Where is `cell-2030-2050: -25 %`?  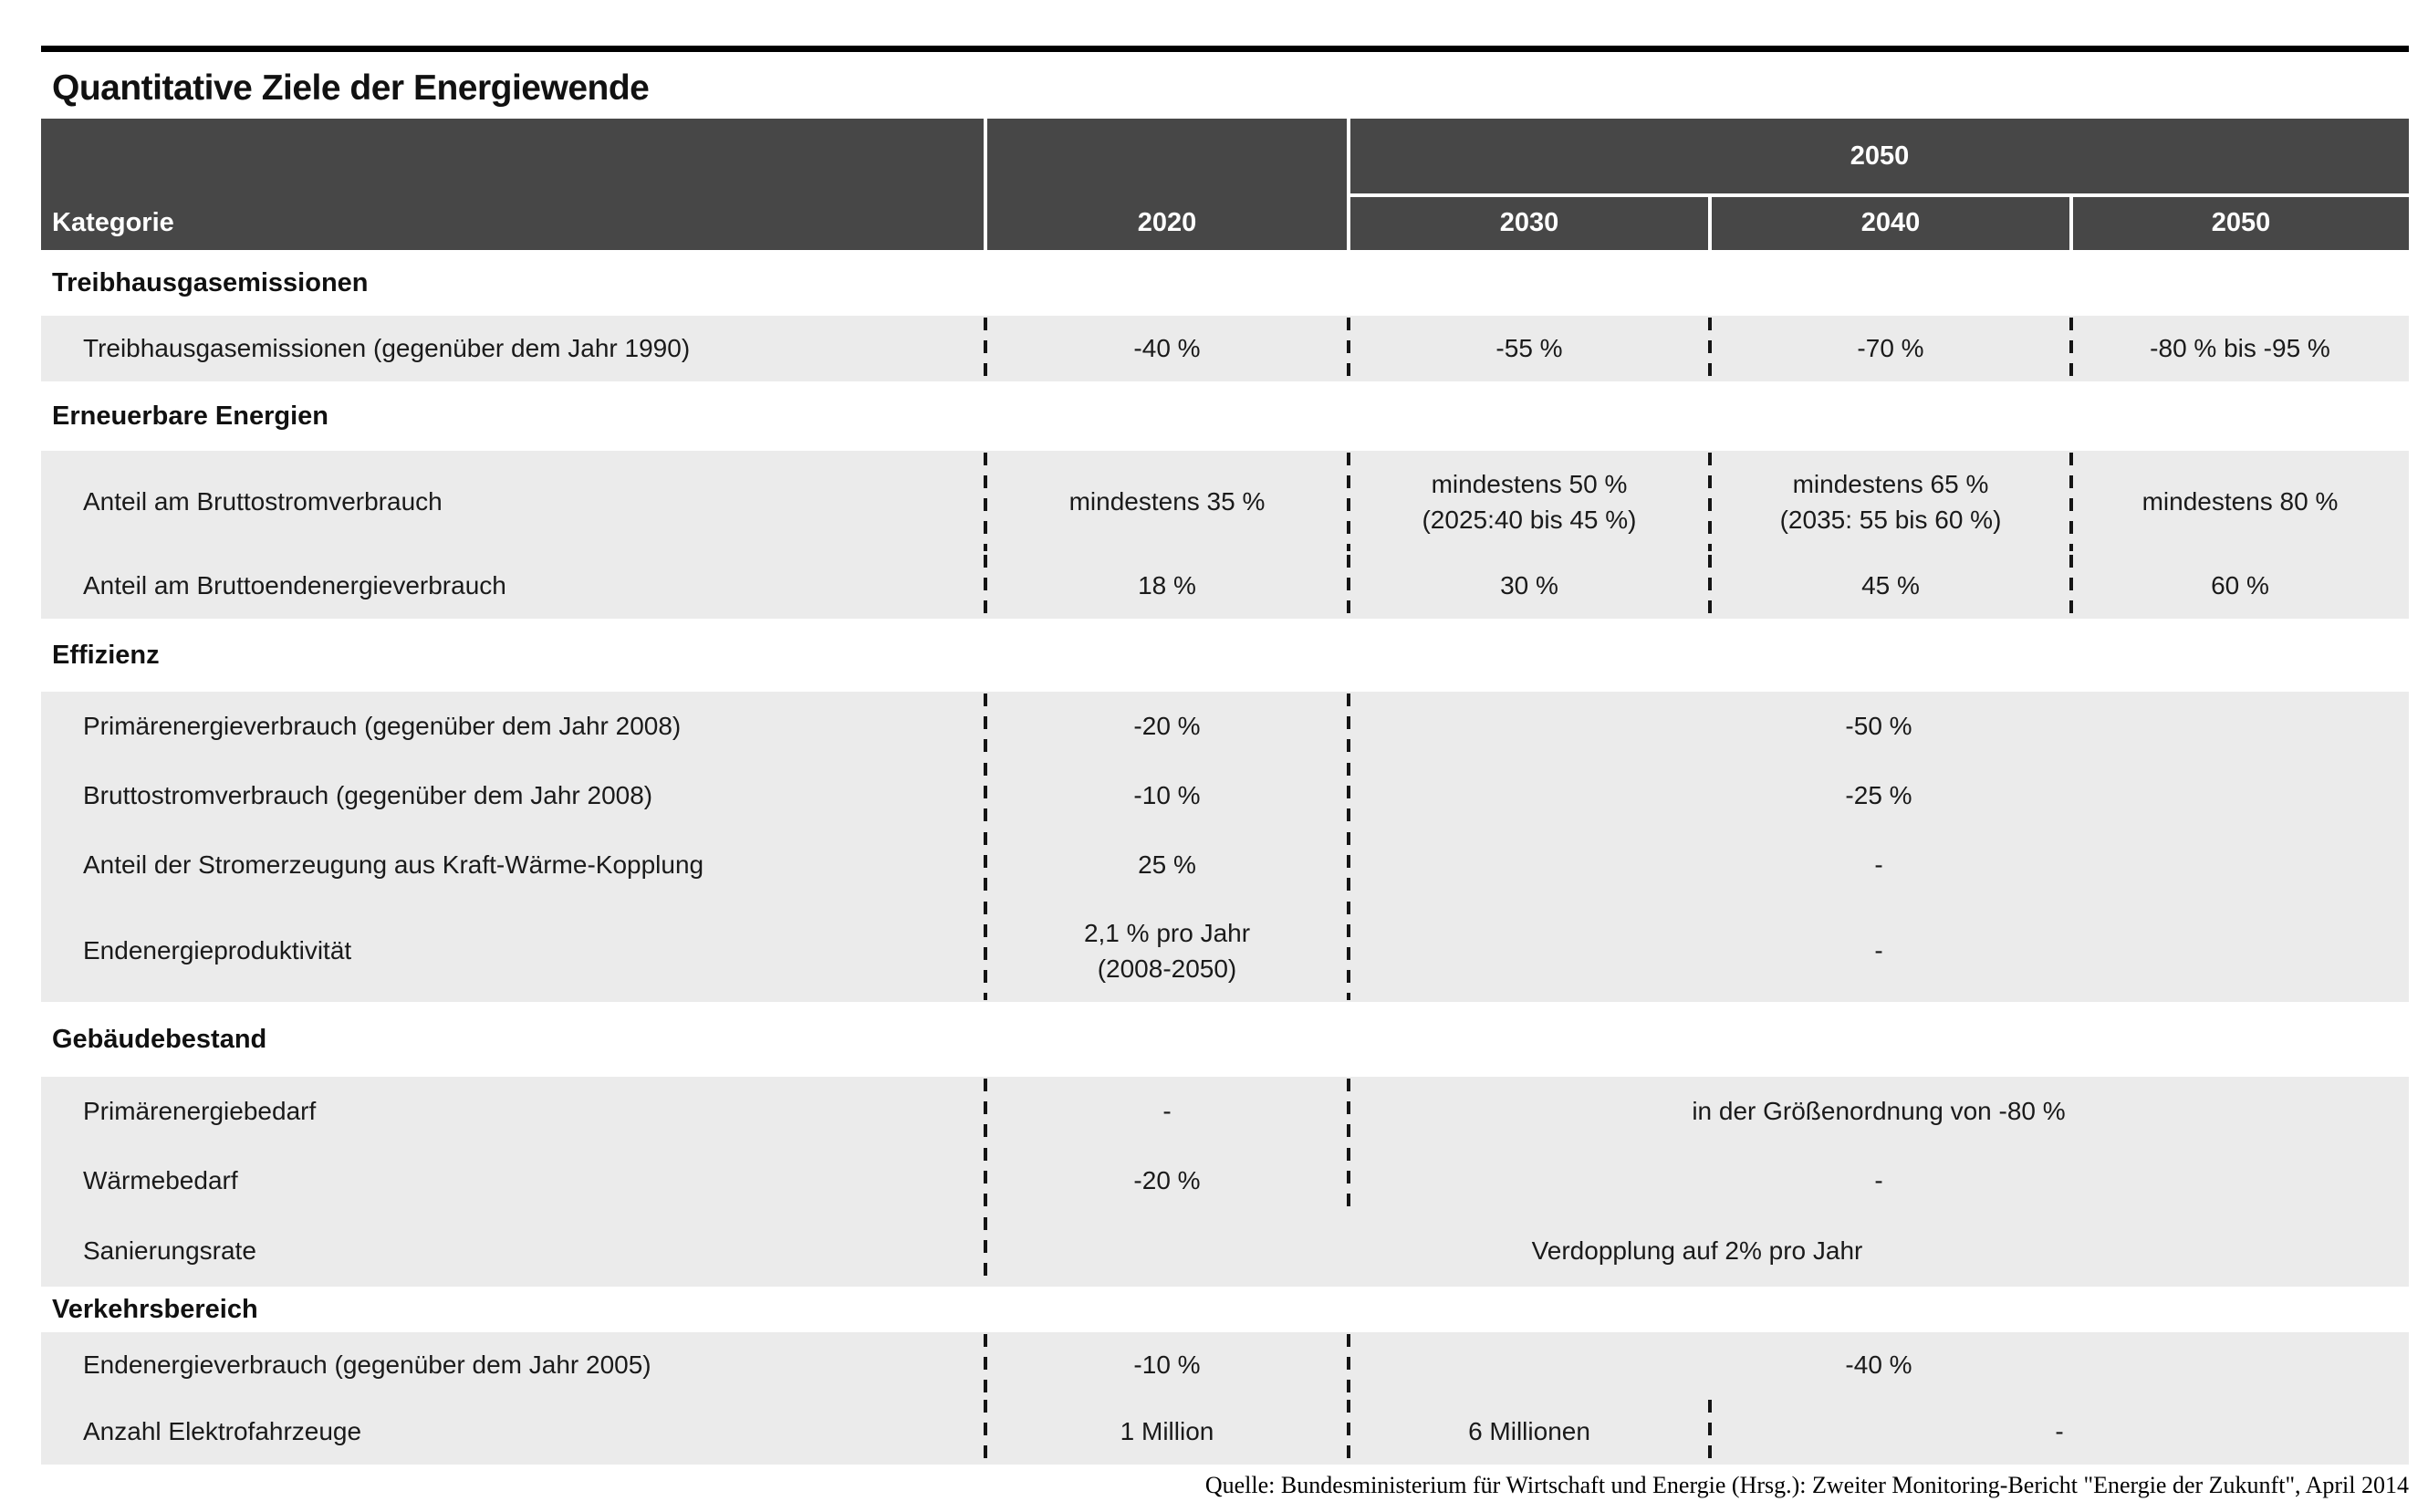 cell-2030-2050: -25 % is located at coordinates (1878, 795).